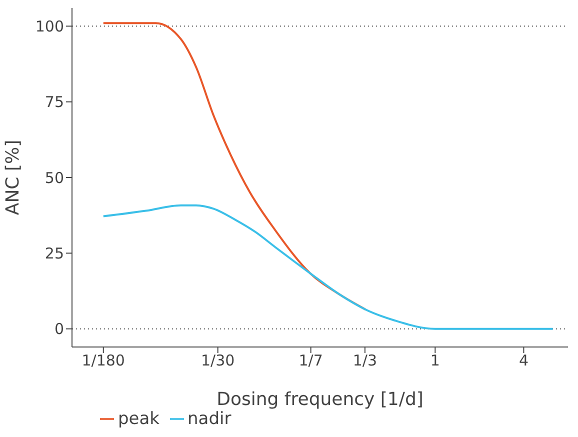 Image resolution: width=578 pixels, height=437 pixels. Describe the element at coordinates (54, 253) in the screenshot. I see `y-tick-label: 25` at that location.